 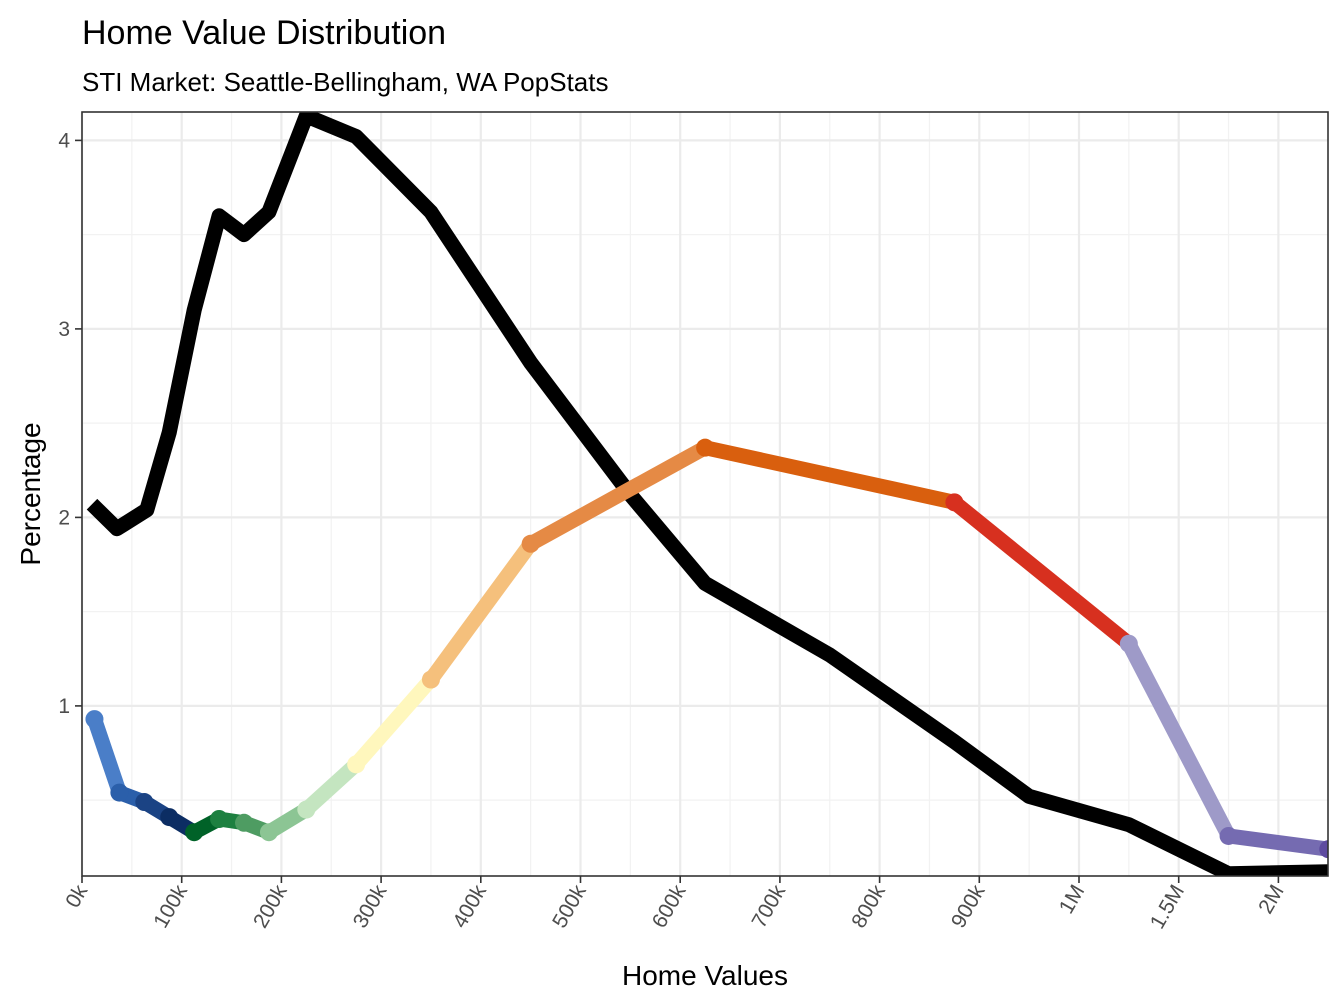 What do you see at coordinates (64, 140) in the screenshot?
I see `y-tick-label: 4` at bounding box center [64, 140].